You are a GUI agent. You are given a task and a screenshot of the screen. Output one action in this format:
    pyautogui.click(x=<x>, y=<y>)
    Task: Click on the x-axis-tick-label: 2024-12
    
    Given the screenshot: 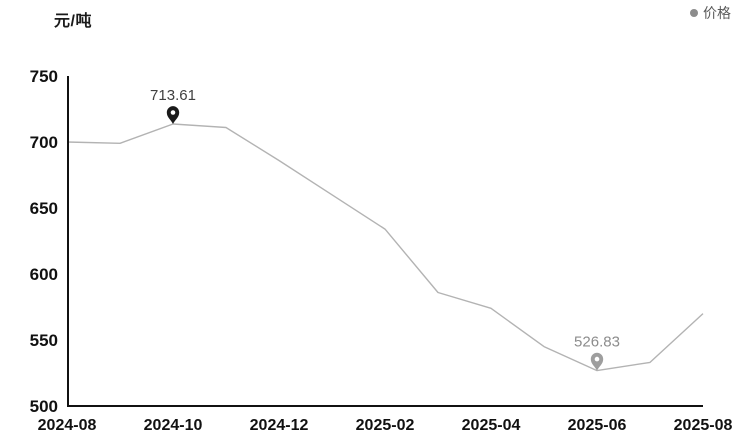 What is the action you would take?
    pyautogui.click(x=279, y=425)
    